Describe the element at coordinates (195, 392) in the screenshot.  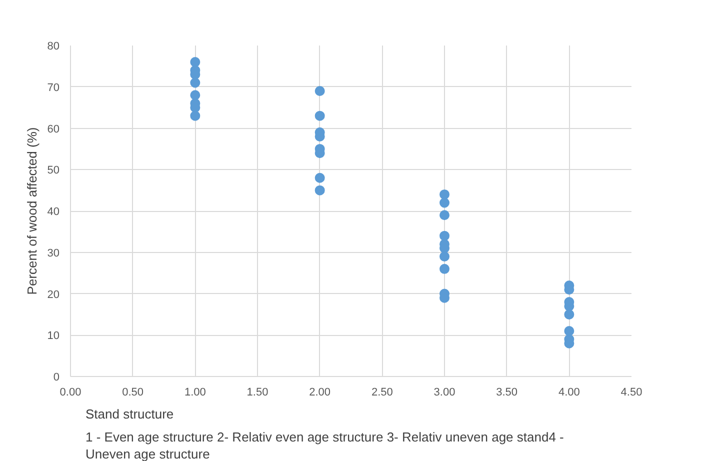
I see `x-tick-label: 1.00` at that location.